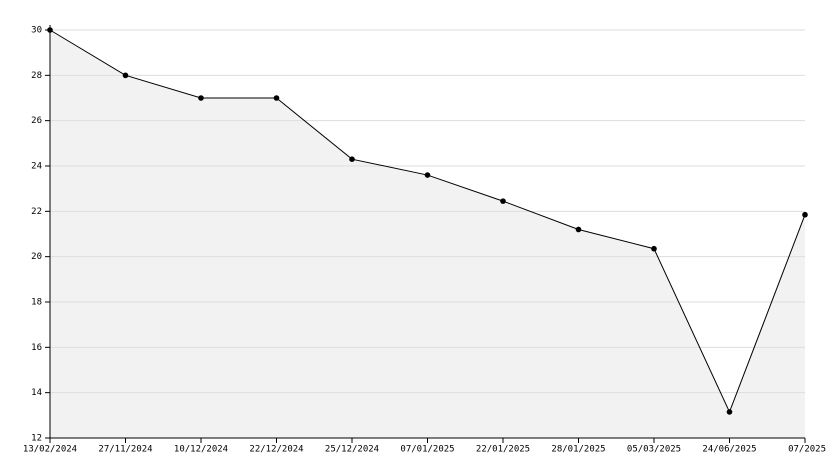  Describe the element at coordinates (36, 348) in the screenshot. I see `y-tick-label: 16` at that location.